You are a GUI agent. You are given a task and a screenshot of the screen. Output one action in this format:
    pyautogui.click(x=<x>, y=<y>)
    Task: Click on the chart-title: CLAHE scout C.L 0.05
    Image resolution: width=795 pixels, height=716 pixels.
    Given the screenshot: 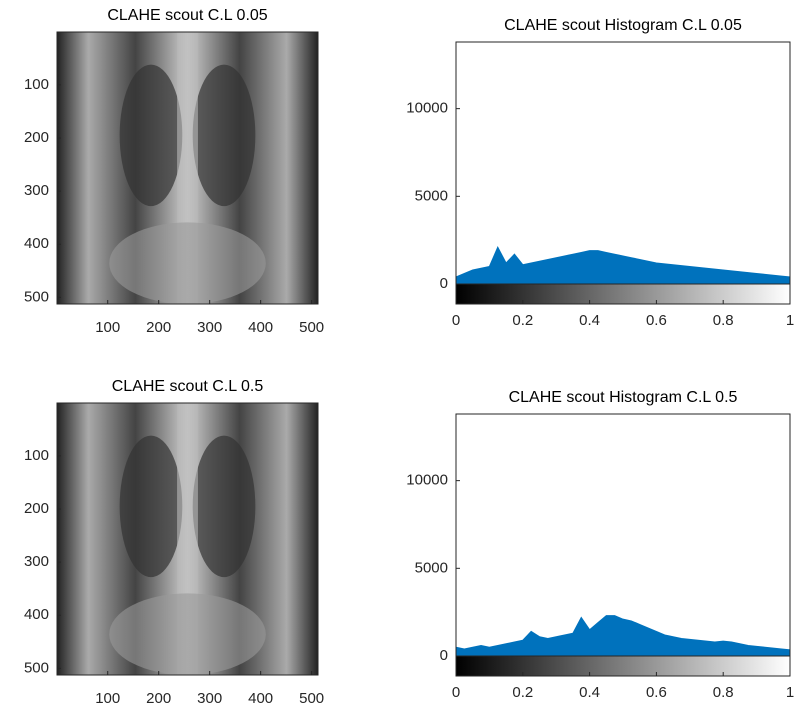 What is the action you would take?
    pyautogui.click(x=187, y=15)
    